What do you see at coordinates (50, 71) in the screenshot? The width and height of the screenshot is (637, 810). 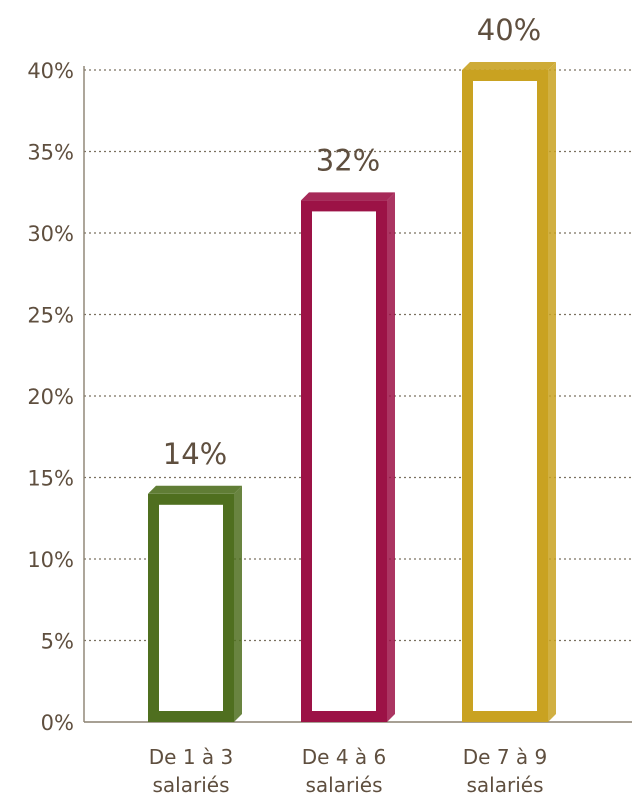 I see `y-tick-label: 40%` at bounding box center [50, 71].